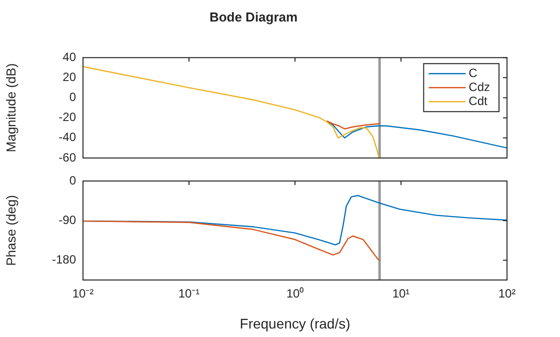 This screenshot has height=337, width=560. What do you see at coordinates (295, 323) in the screenshot?
I see `x-axis-title: Frequency (rad/s)` at bounding box center [295, 323].